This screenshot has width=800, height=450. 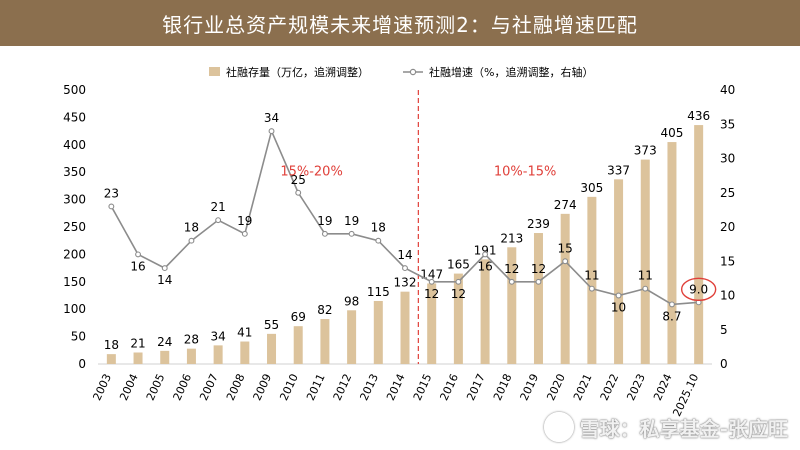 I want to click on snowball-logo-icon, so click(x=558, y=427).